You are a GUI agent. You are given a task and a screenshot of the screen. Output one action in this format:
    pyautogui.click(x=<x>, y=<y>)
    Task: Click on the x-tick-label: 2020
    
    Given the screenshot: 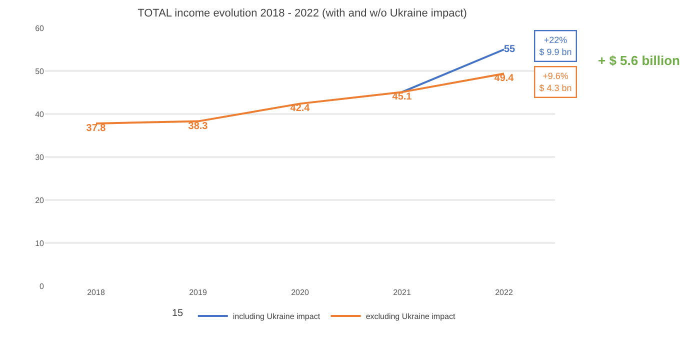 What is the action you would take?
    pyautogui.click(x=300, y=292)
    